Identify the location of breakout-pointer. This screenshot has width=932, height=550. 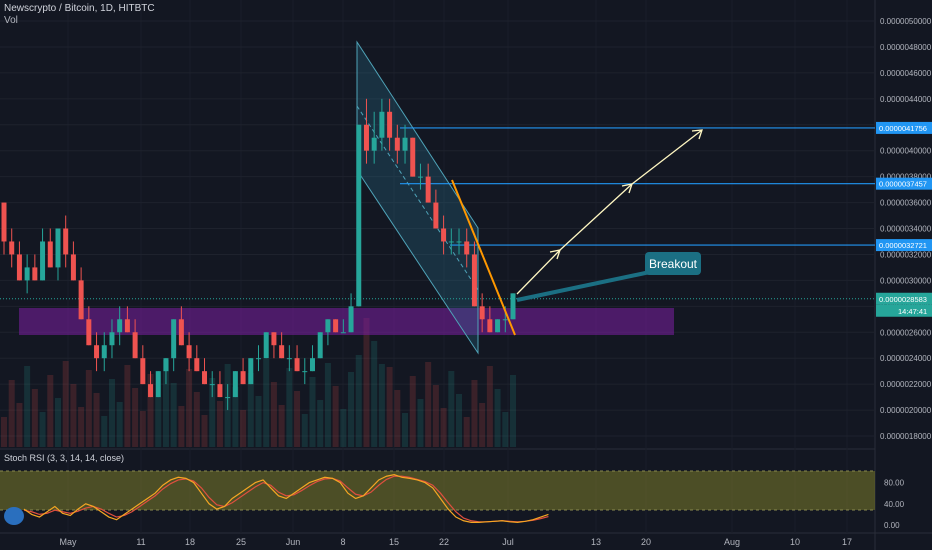
(583, 286).